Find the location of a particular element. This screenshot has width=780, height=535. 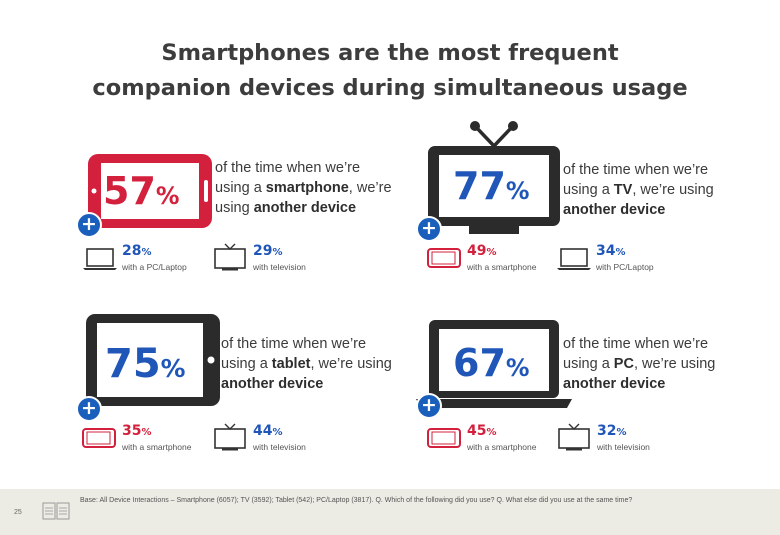

tablet-icon is located at coordinates (153, 360).